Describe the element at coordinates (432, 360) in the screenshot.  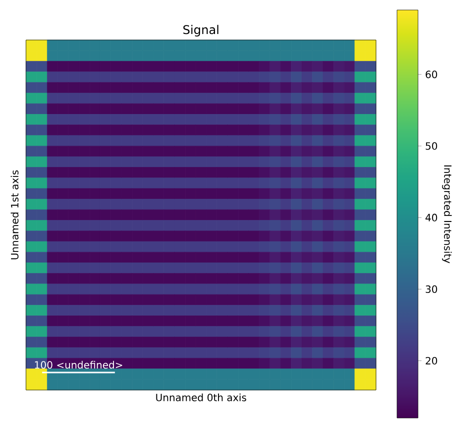
I see `color-bar-label: 20` at that location.